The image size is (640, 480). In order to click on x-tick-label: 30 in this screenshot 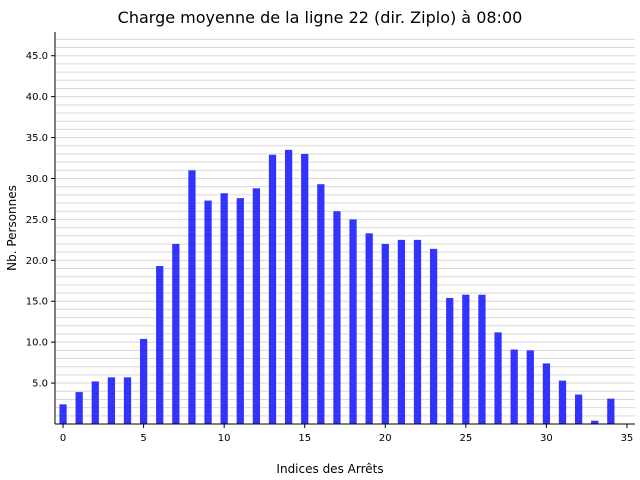, I will do `click(546, 438)`.